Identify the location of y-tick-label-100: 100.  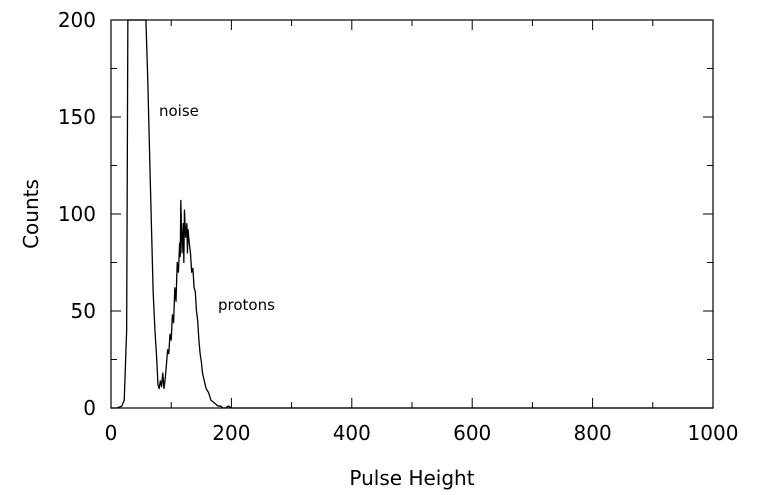
(77, 214).